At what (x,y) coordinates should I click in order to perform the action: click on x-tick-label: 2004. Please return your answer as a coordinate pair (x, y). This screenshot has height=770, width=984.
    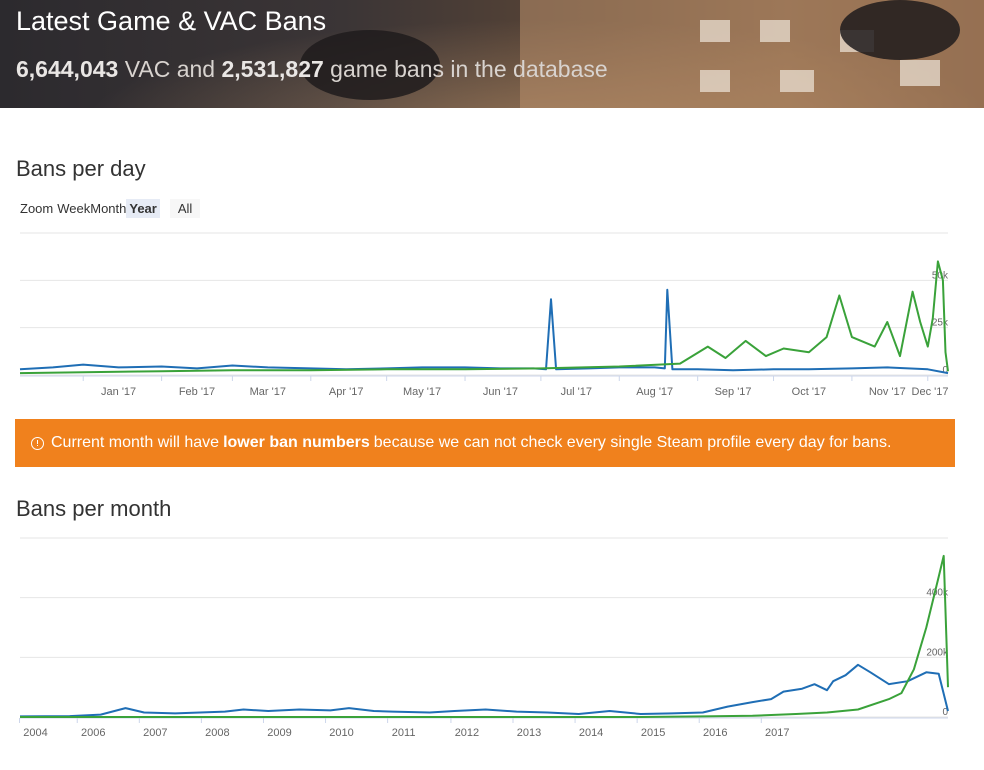
    Looking at the image, I should click on (35, 733).